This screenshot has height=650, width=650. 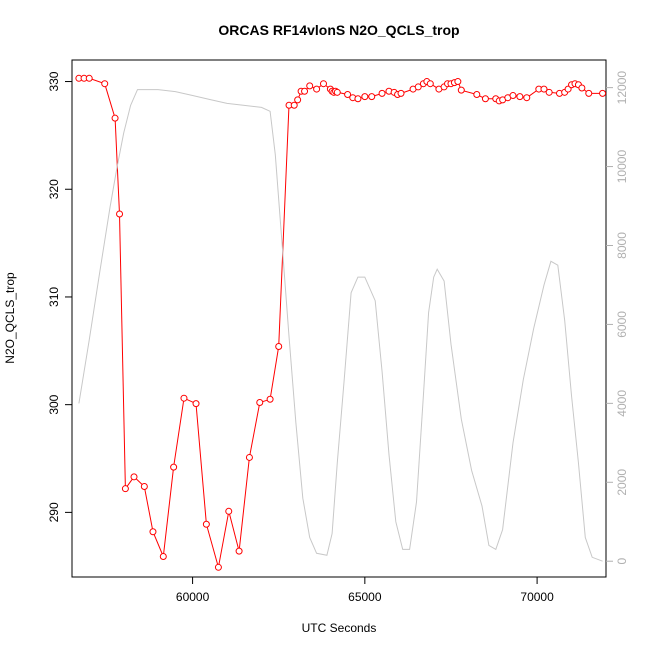 What do you see at coordinates (622, 88) in the screenshot?
I see `y2-tick-label: 12000` at bounding box center [622, 88].